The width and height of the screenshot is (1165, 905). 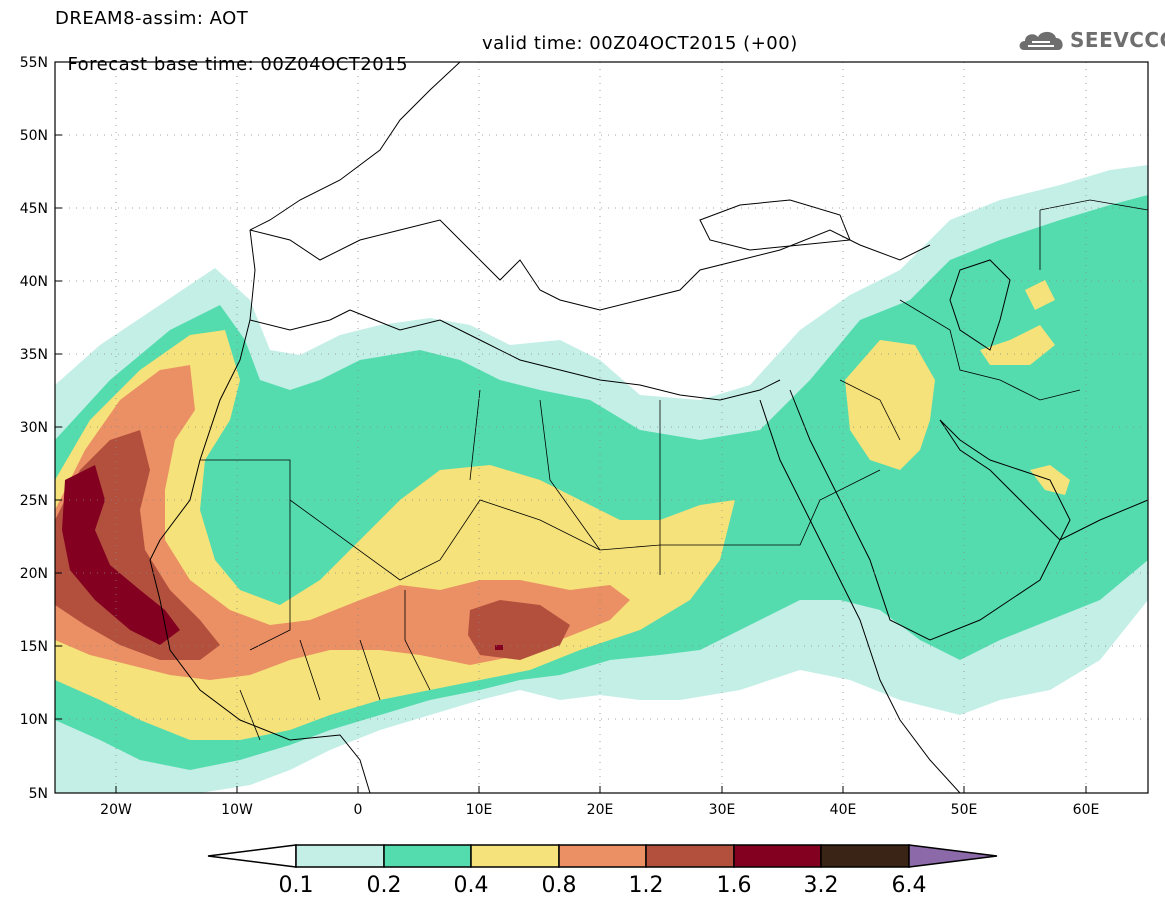 I want to click on lat-label: 20N, so click(x=34, y=574).